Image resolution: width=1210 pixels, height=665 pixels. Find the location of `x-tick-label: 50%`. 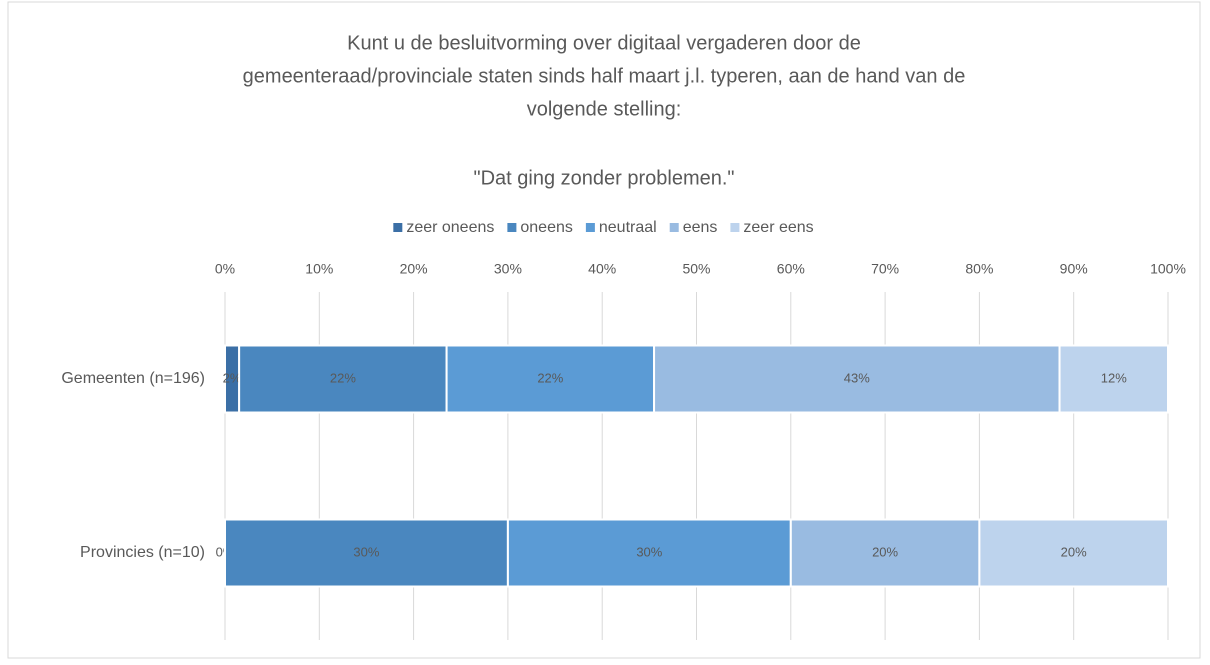

x-tick-label: 50% is located at coordinates (696, 269).